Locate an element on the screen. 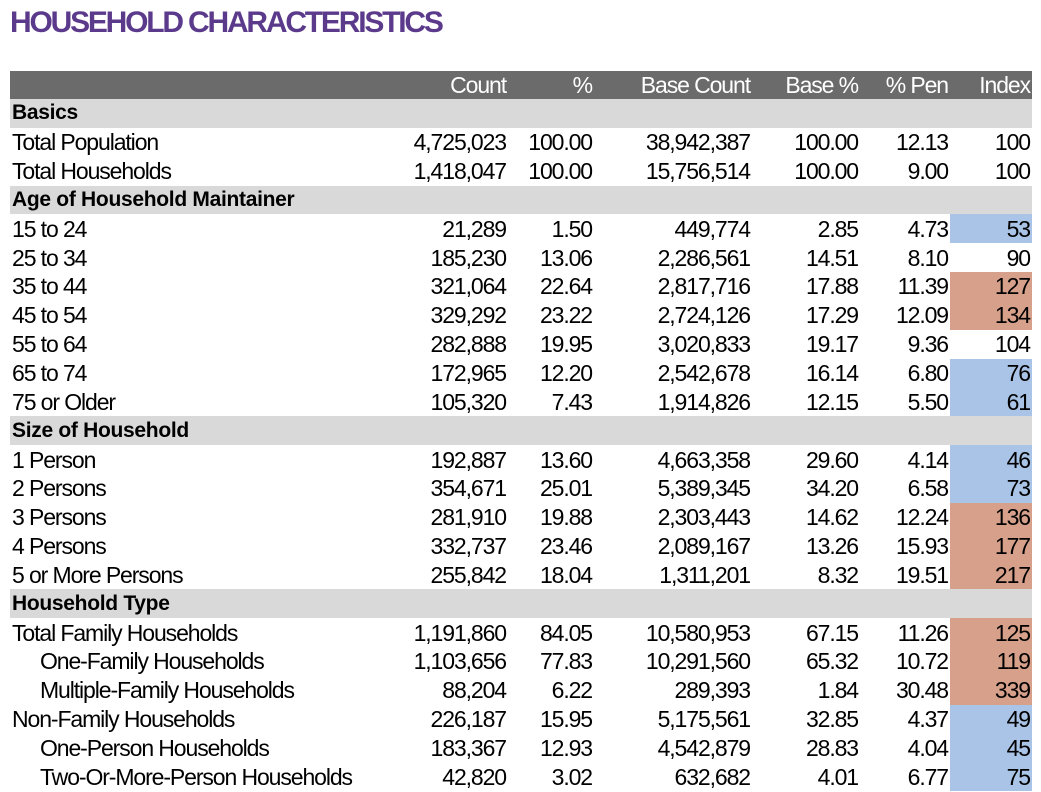 Image resolution: width=1041 pixels, height=792 pixels. percent-cell: 13.60 is located at coordinates (566, 459).